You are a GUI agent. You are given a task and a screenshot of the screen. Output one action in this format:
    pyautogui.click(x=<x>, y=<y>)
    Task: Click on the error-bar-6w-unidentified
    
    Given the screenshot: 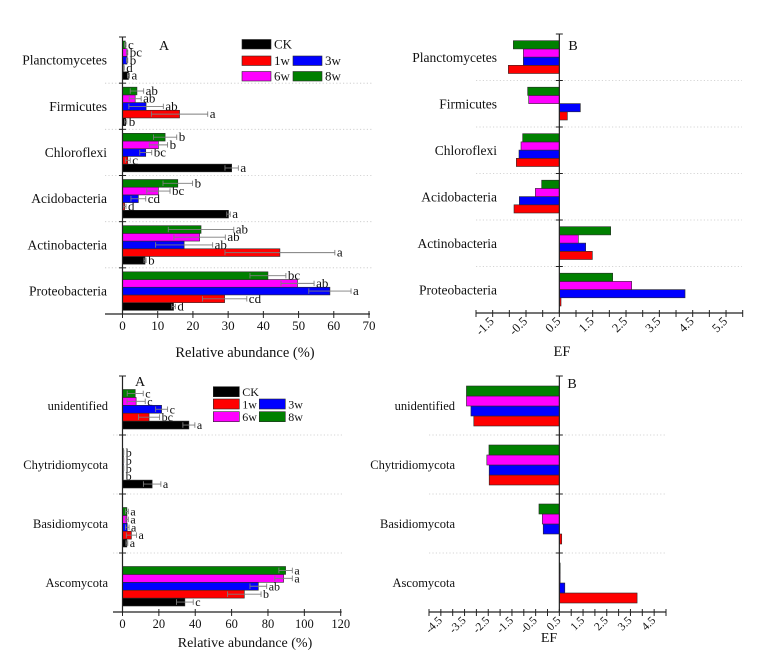 What is the action you would take?
    pyautogui.click(x=136, y=401)
    